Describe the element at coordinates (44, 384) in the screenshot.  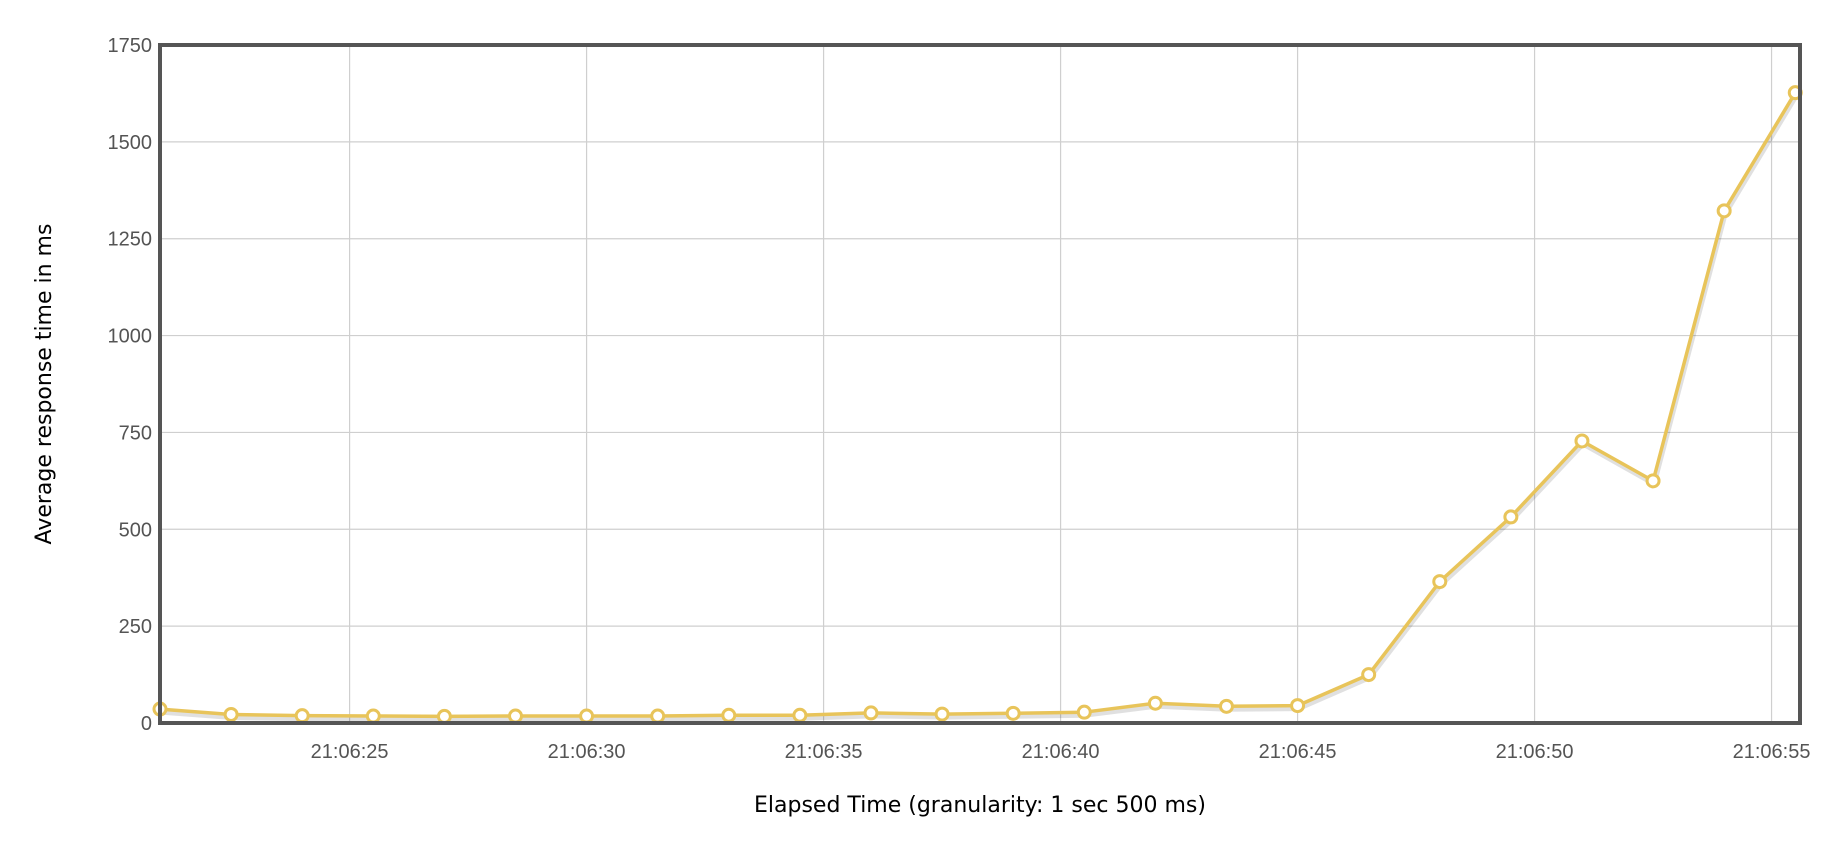
I see `y-axis-title: Average response time in ms` at that location.